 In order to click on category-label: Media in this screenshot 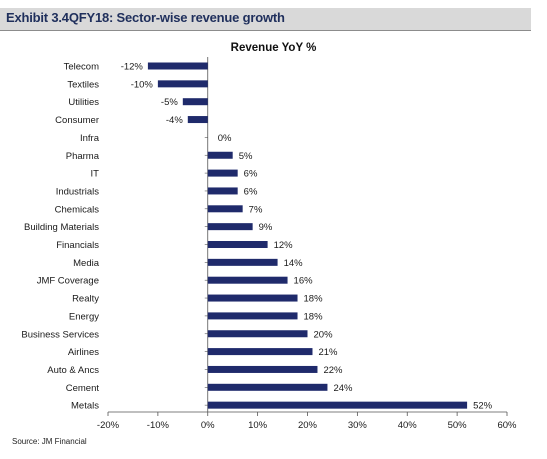, I will do `click(86, 263)`.